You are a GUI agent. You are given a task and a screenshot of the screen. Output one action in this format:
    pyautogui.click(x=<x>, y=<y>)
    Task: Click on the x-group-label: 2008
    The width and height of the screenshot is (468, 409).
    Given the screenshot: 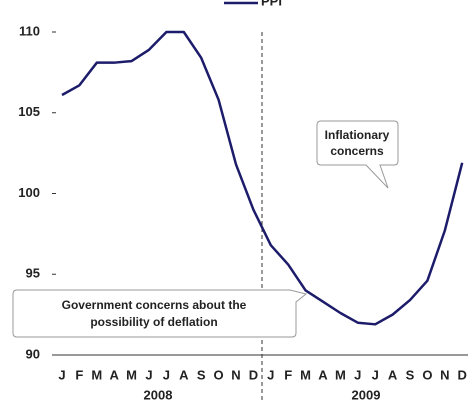 What is the action you would take?
    pyautogui.click(x=158, y=394)
    